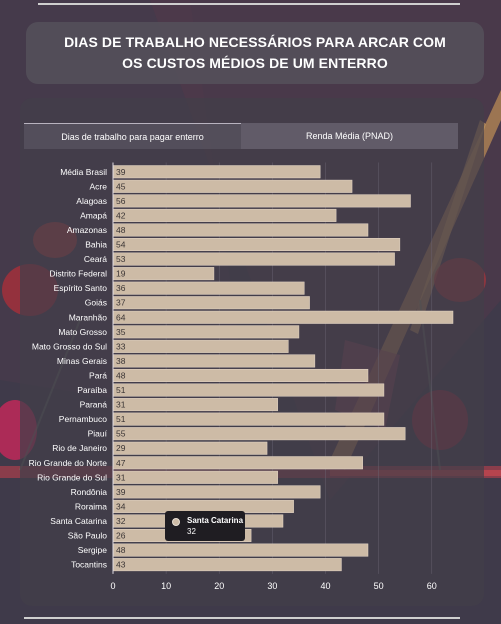 This screenshot has width=501, height=624. What do you see at coordinates (91, 201) in the screenshot?
I see `category-label: Alagoas` at bounding box center [91, 201].